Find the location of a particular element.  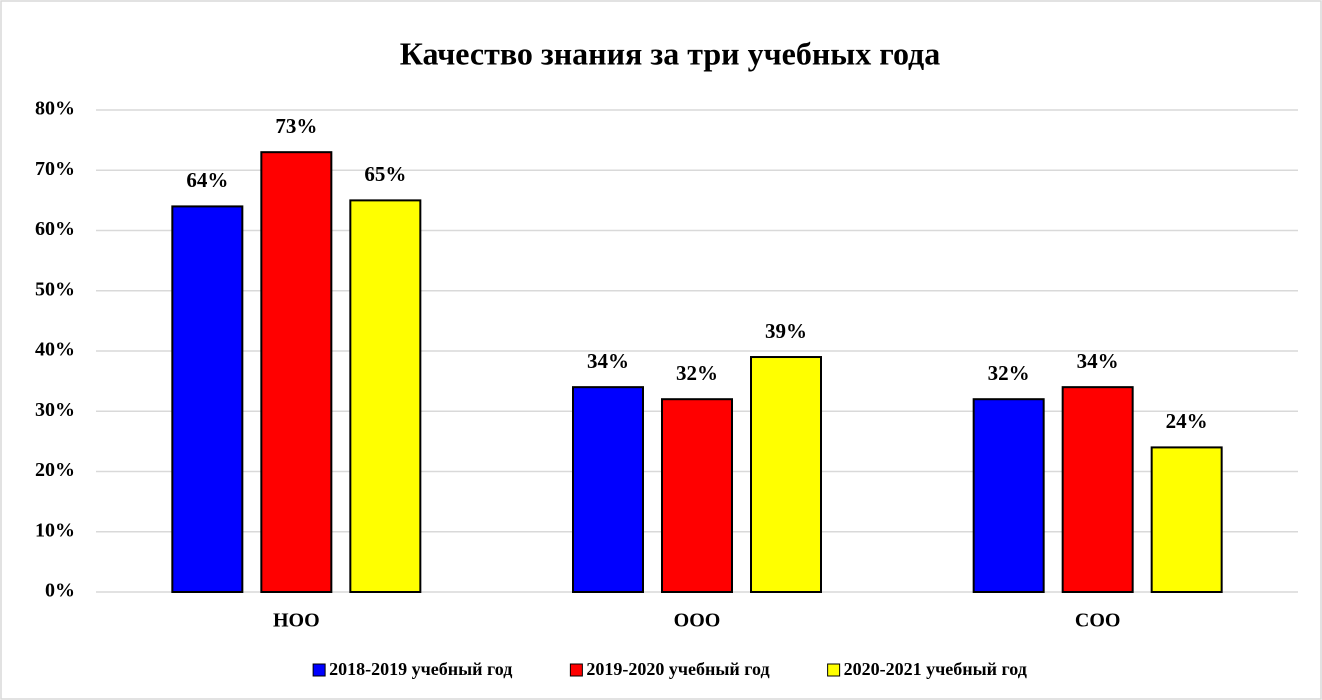

y-tick-label: 70% is located at coordinates (55, 169).